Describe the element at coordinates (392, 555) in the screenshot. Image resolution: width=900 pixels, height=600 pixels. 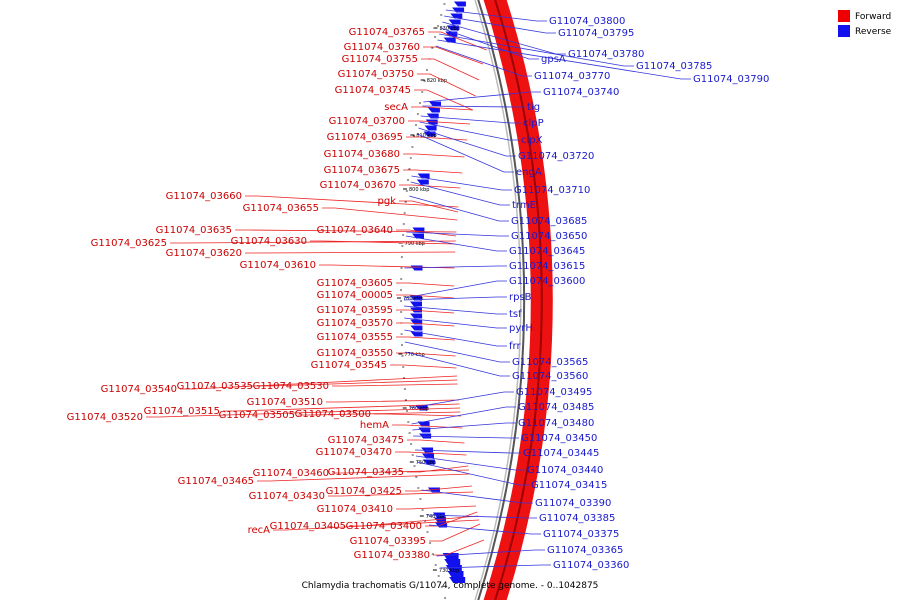
I see `forward-gene-label: G11074_03380` at that location.